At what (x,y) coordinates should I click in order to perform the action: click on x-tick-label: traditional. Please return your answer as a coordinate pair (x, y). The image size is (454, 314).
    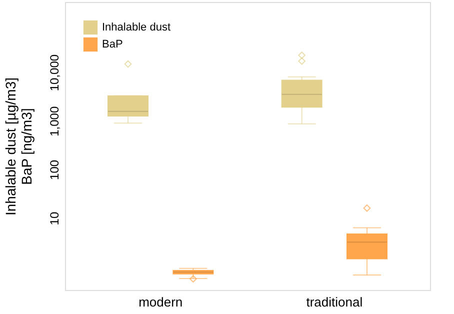
    Looking at the image, I should click on (334, 302).